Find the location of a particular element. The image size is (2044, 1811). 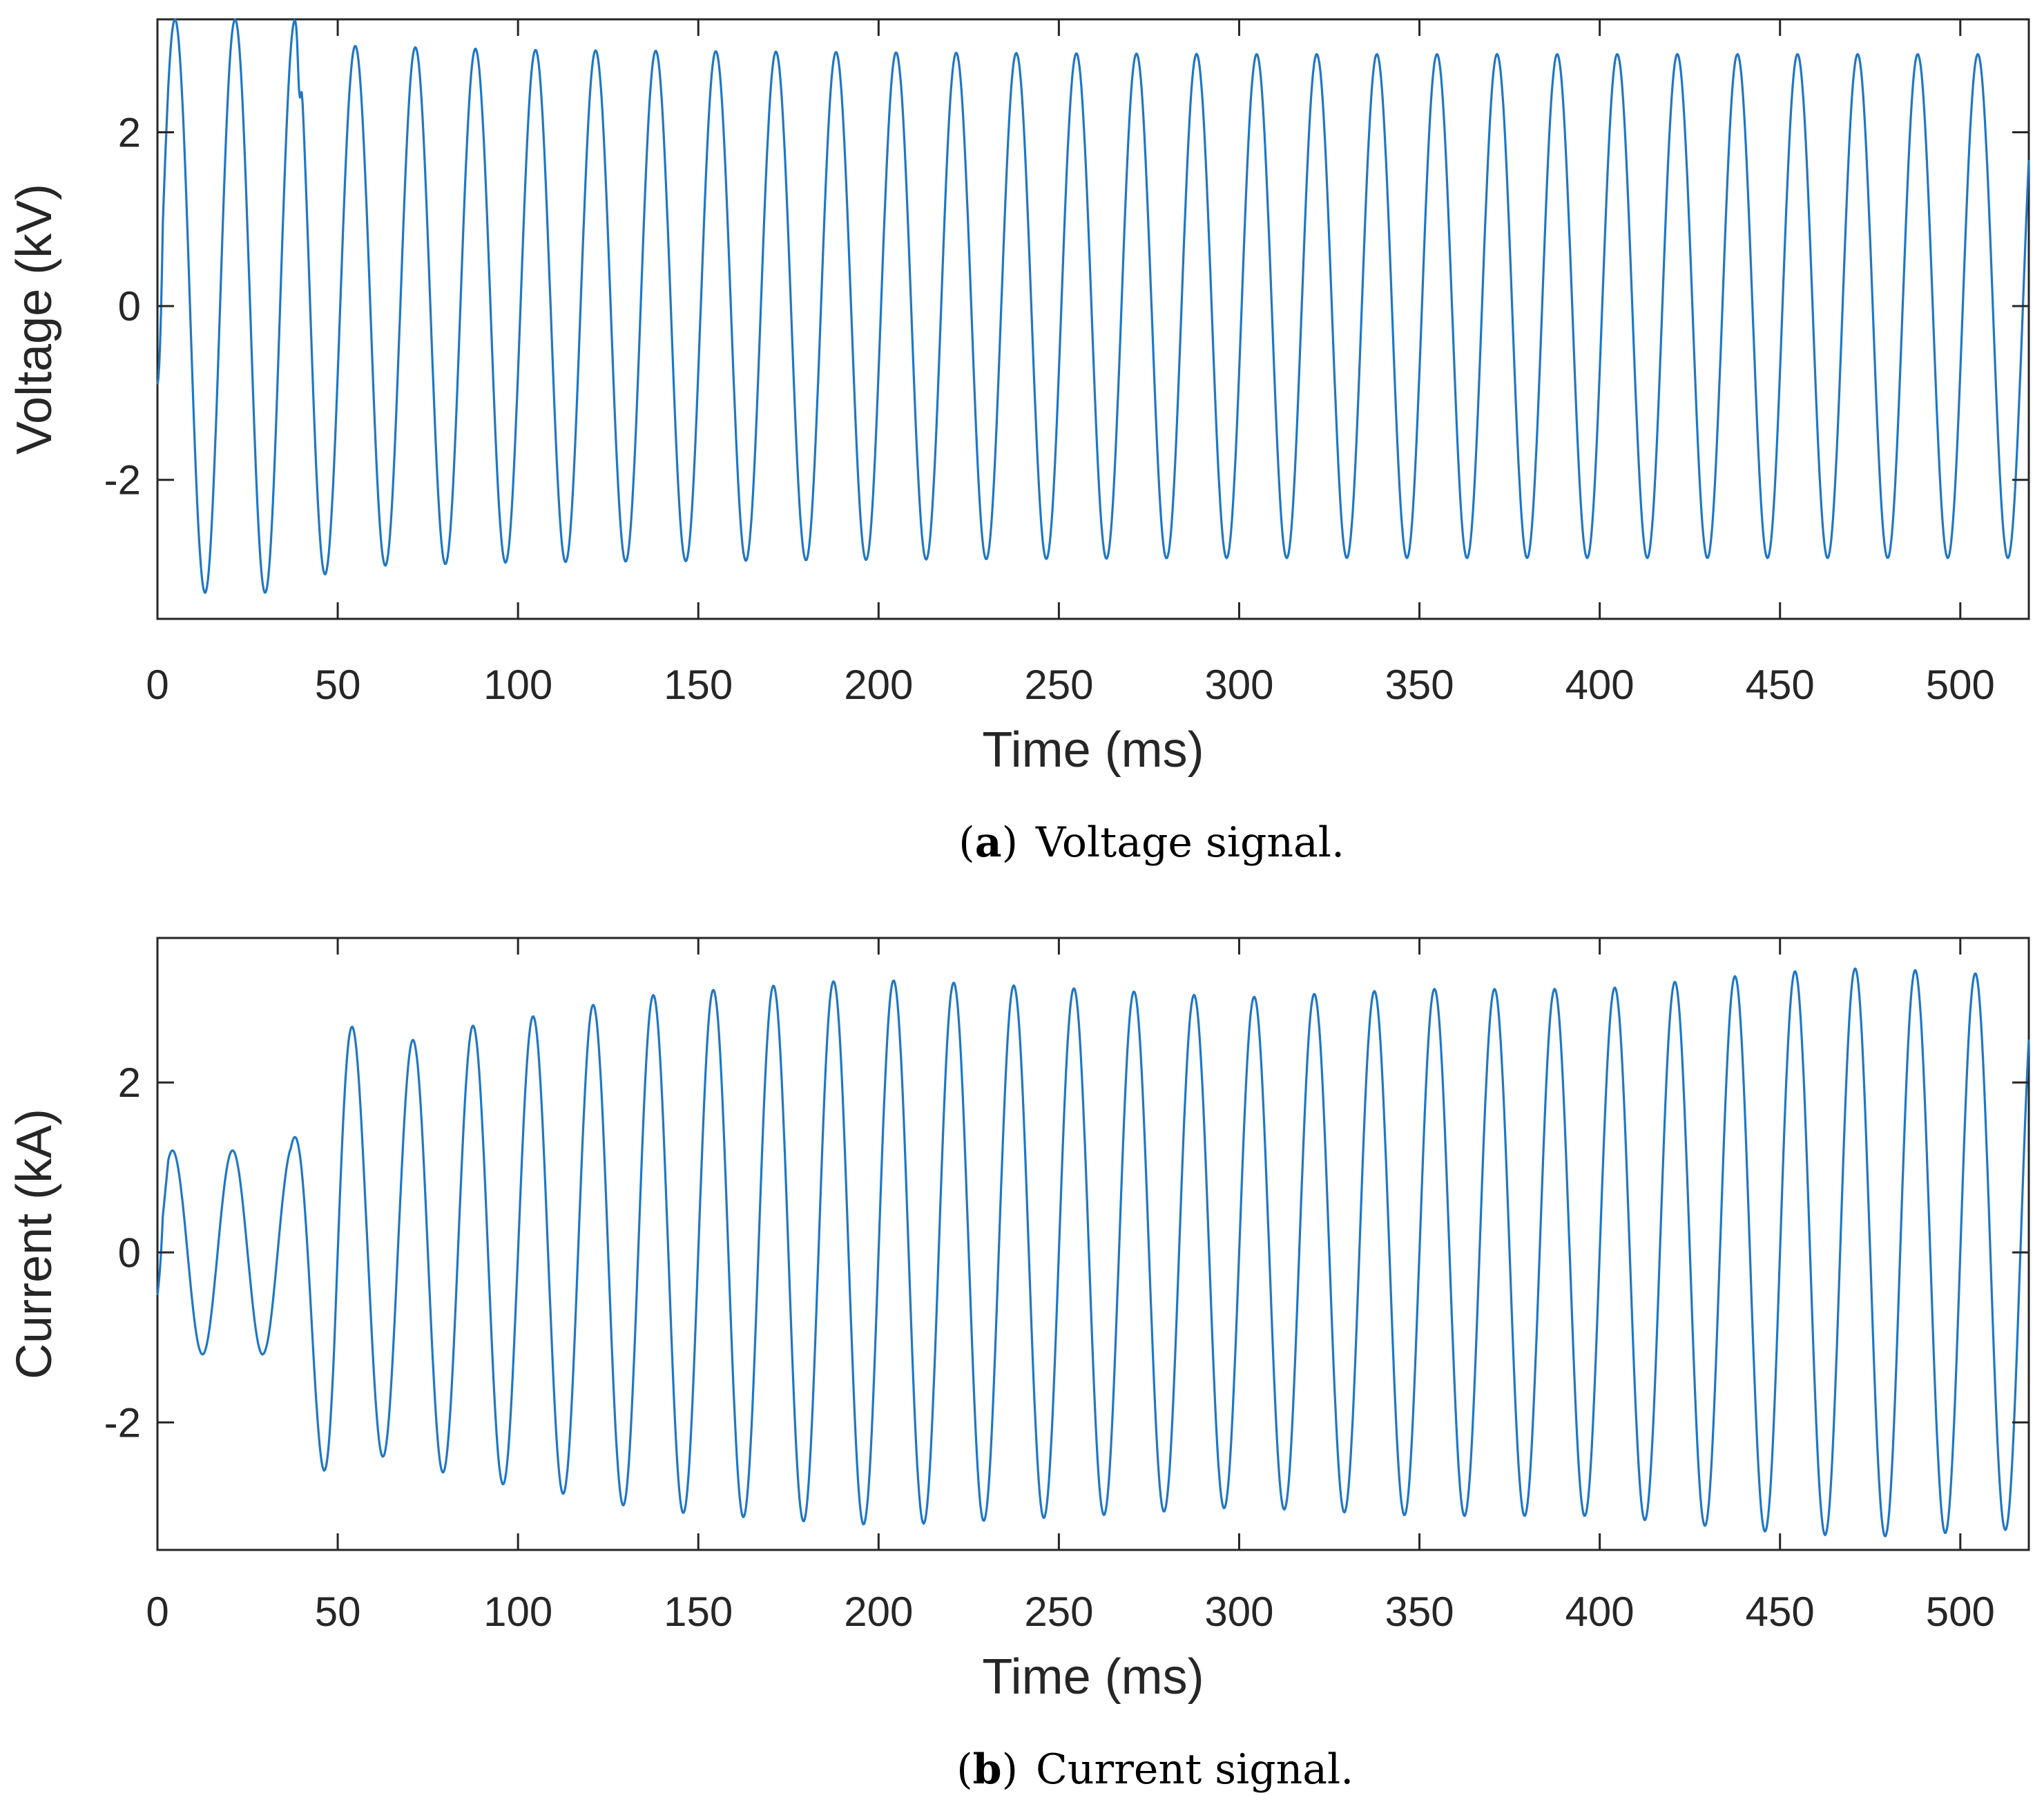

current-x-tick-label: 500 is located at coordinates (1960, 1612).